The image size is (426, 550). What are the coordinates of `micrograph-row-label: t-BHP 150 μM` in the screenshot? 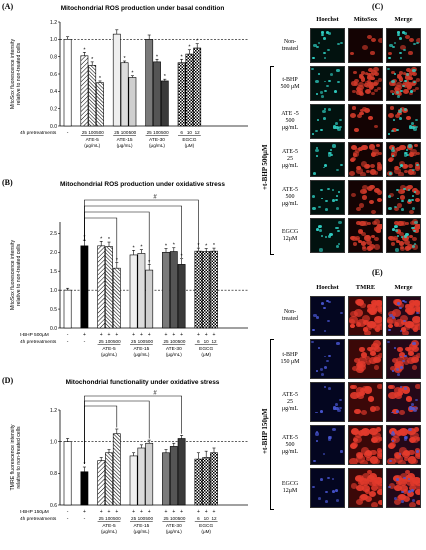 It's located at (290, 358).